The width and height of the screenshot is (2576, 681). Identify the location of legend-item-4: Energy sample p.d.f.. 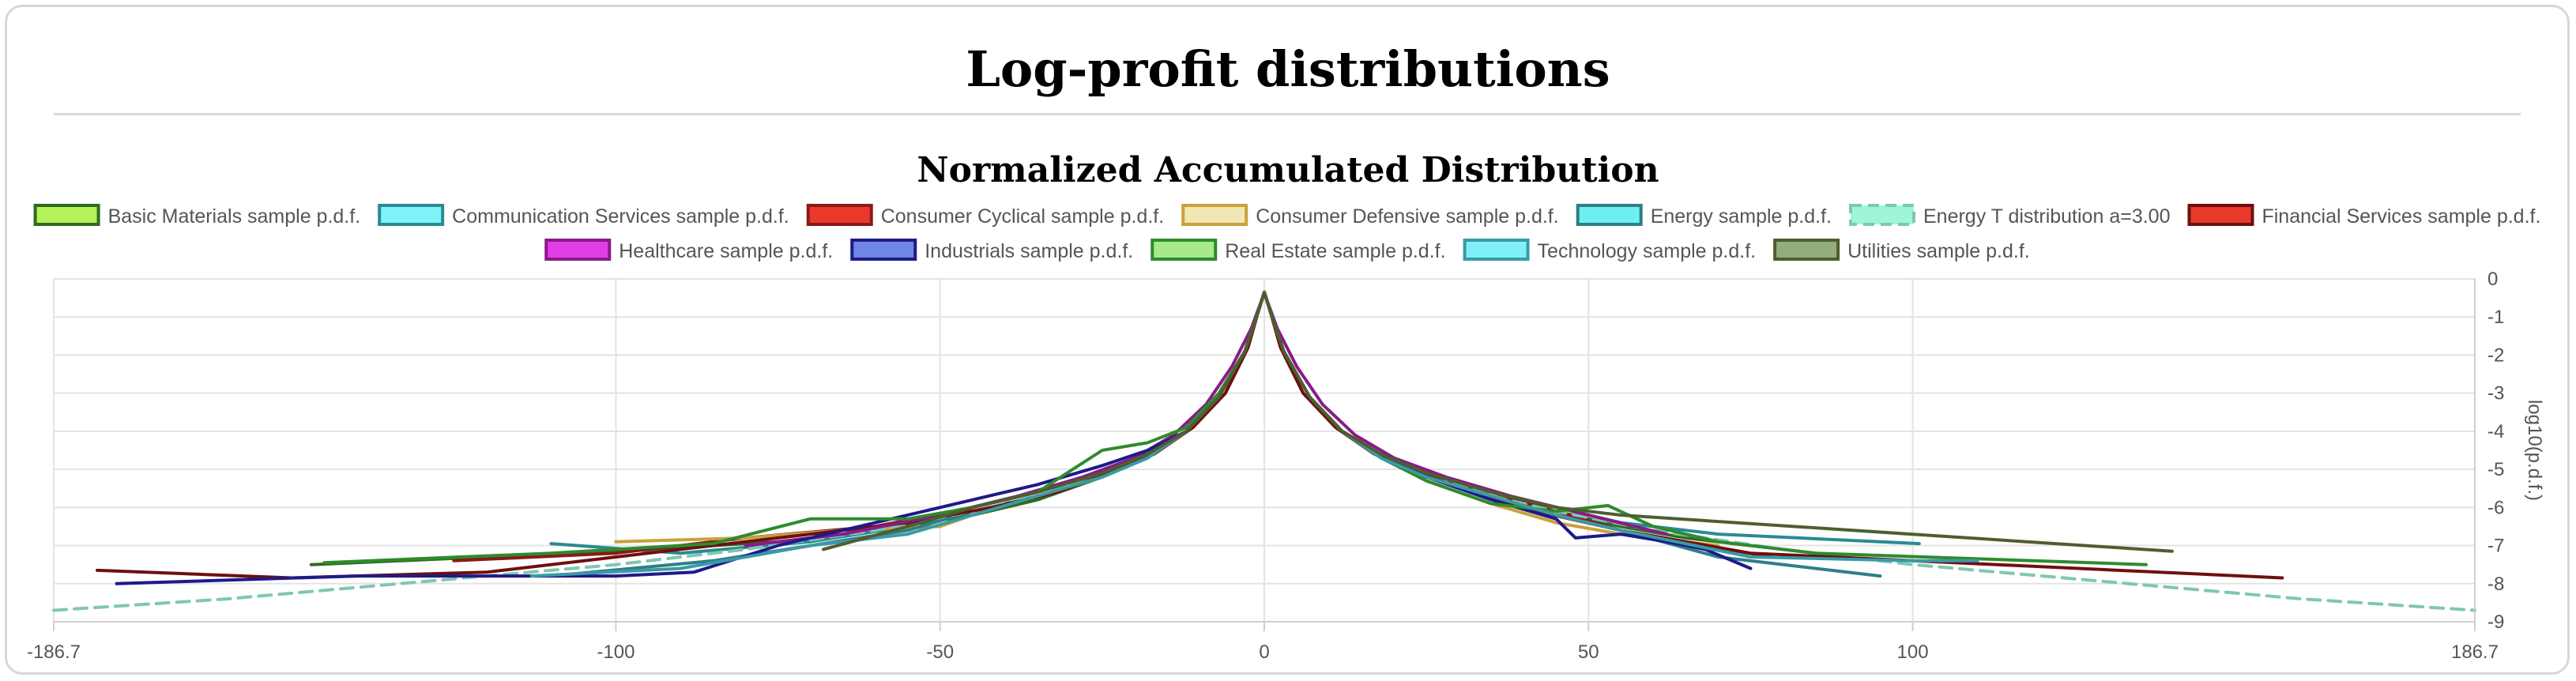
(1704, 216).